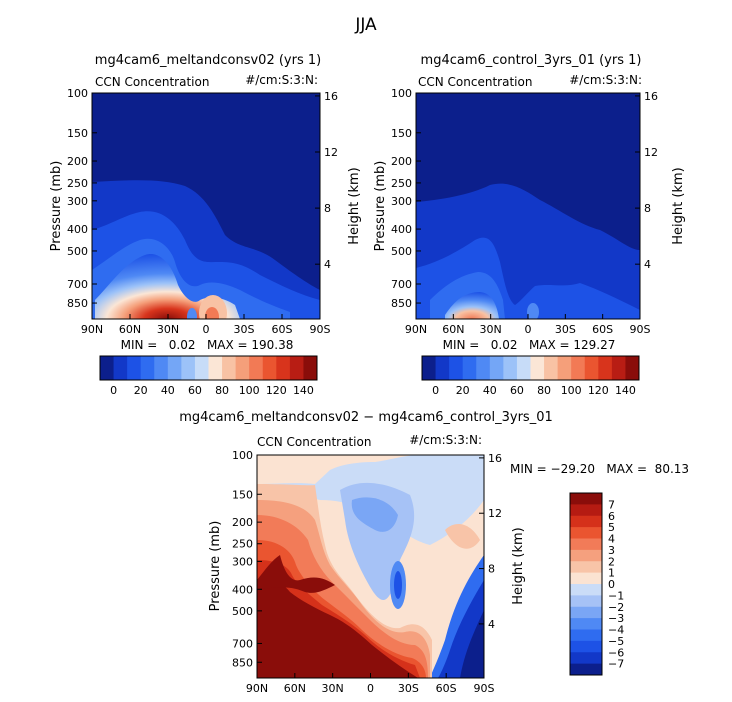  I want to click on colorbar-frame, so click(208, 368).